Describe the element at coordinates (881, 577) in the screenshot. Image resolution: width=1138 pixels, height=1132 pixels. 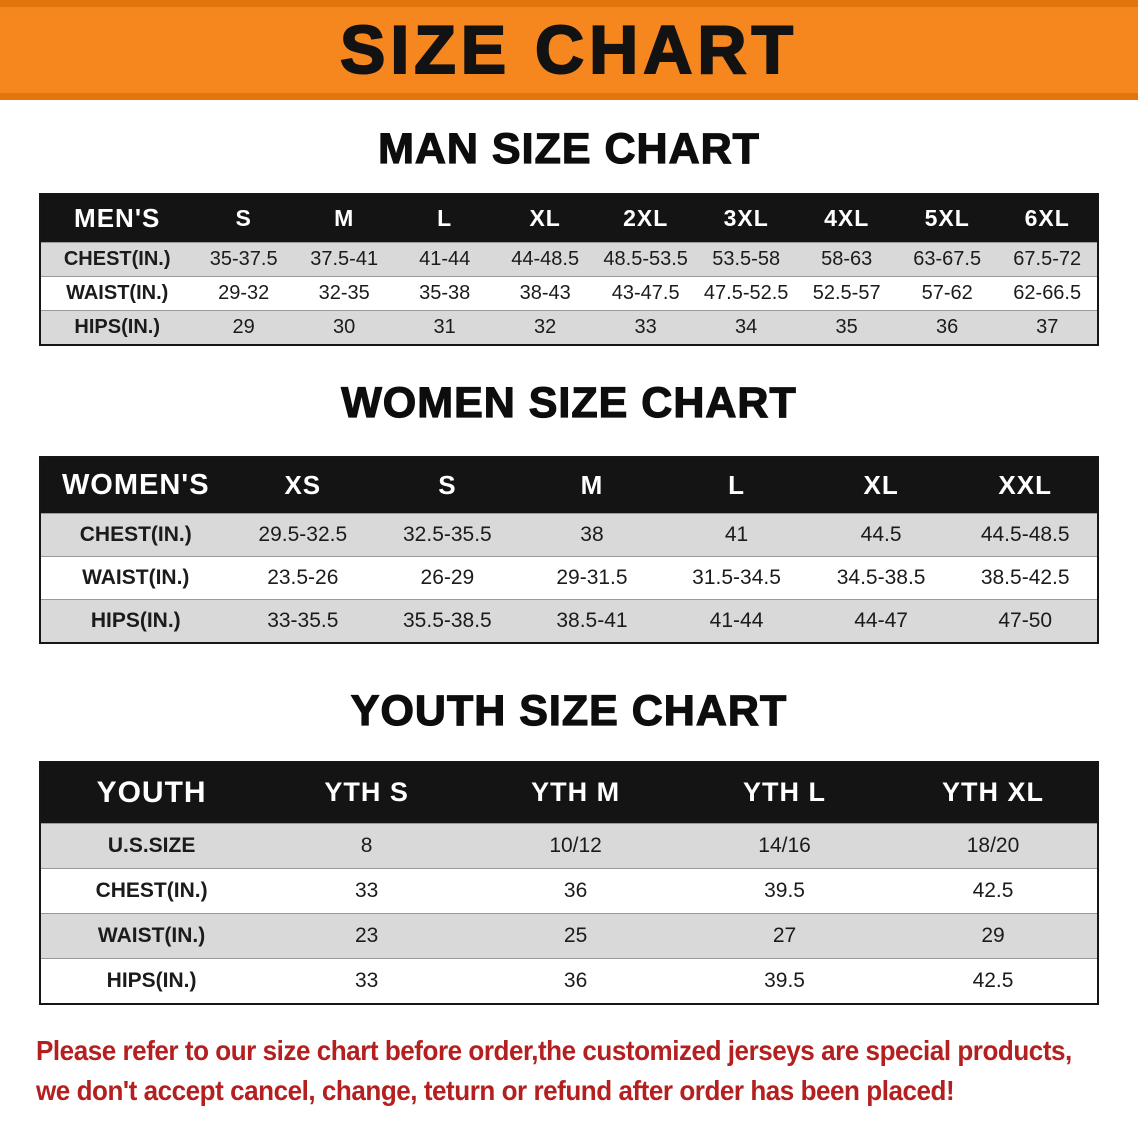
I see `size-cell: 34.5-38.5` at that location.